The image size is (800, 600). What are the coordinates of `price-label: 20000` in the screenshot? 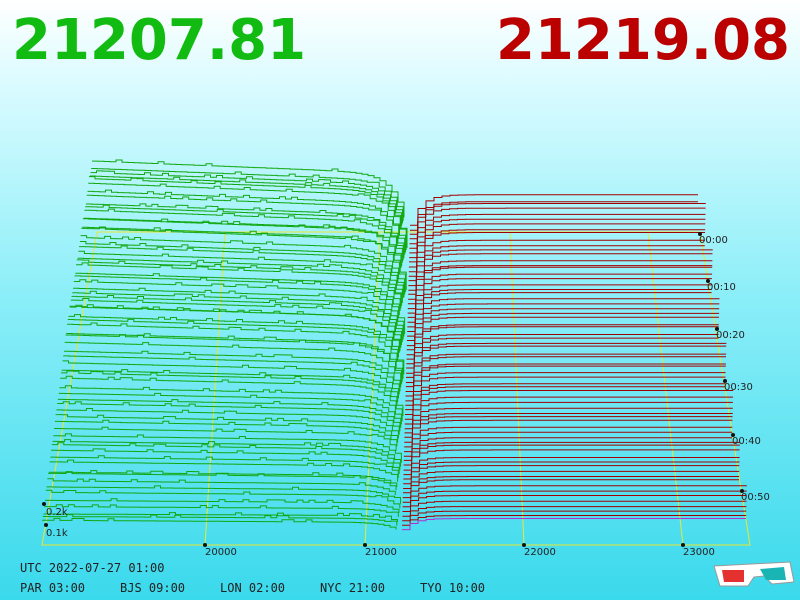 It's located at (221, 552).